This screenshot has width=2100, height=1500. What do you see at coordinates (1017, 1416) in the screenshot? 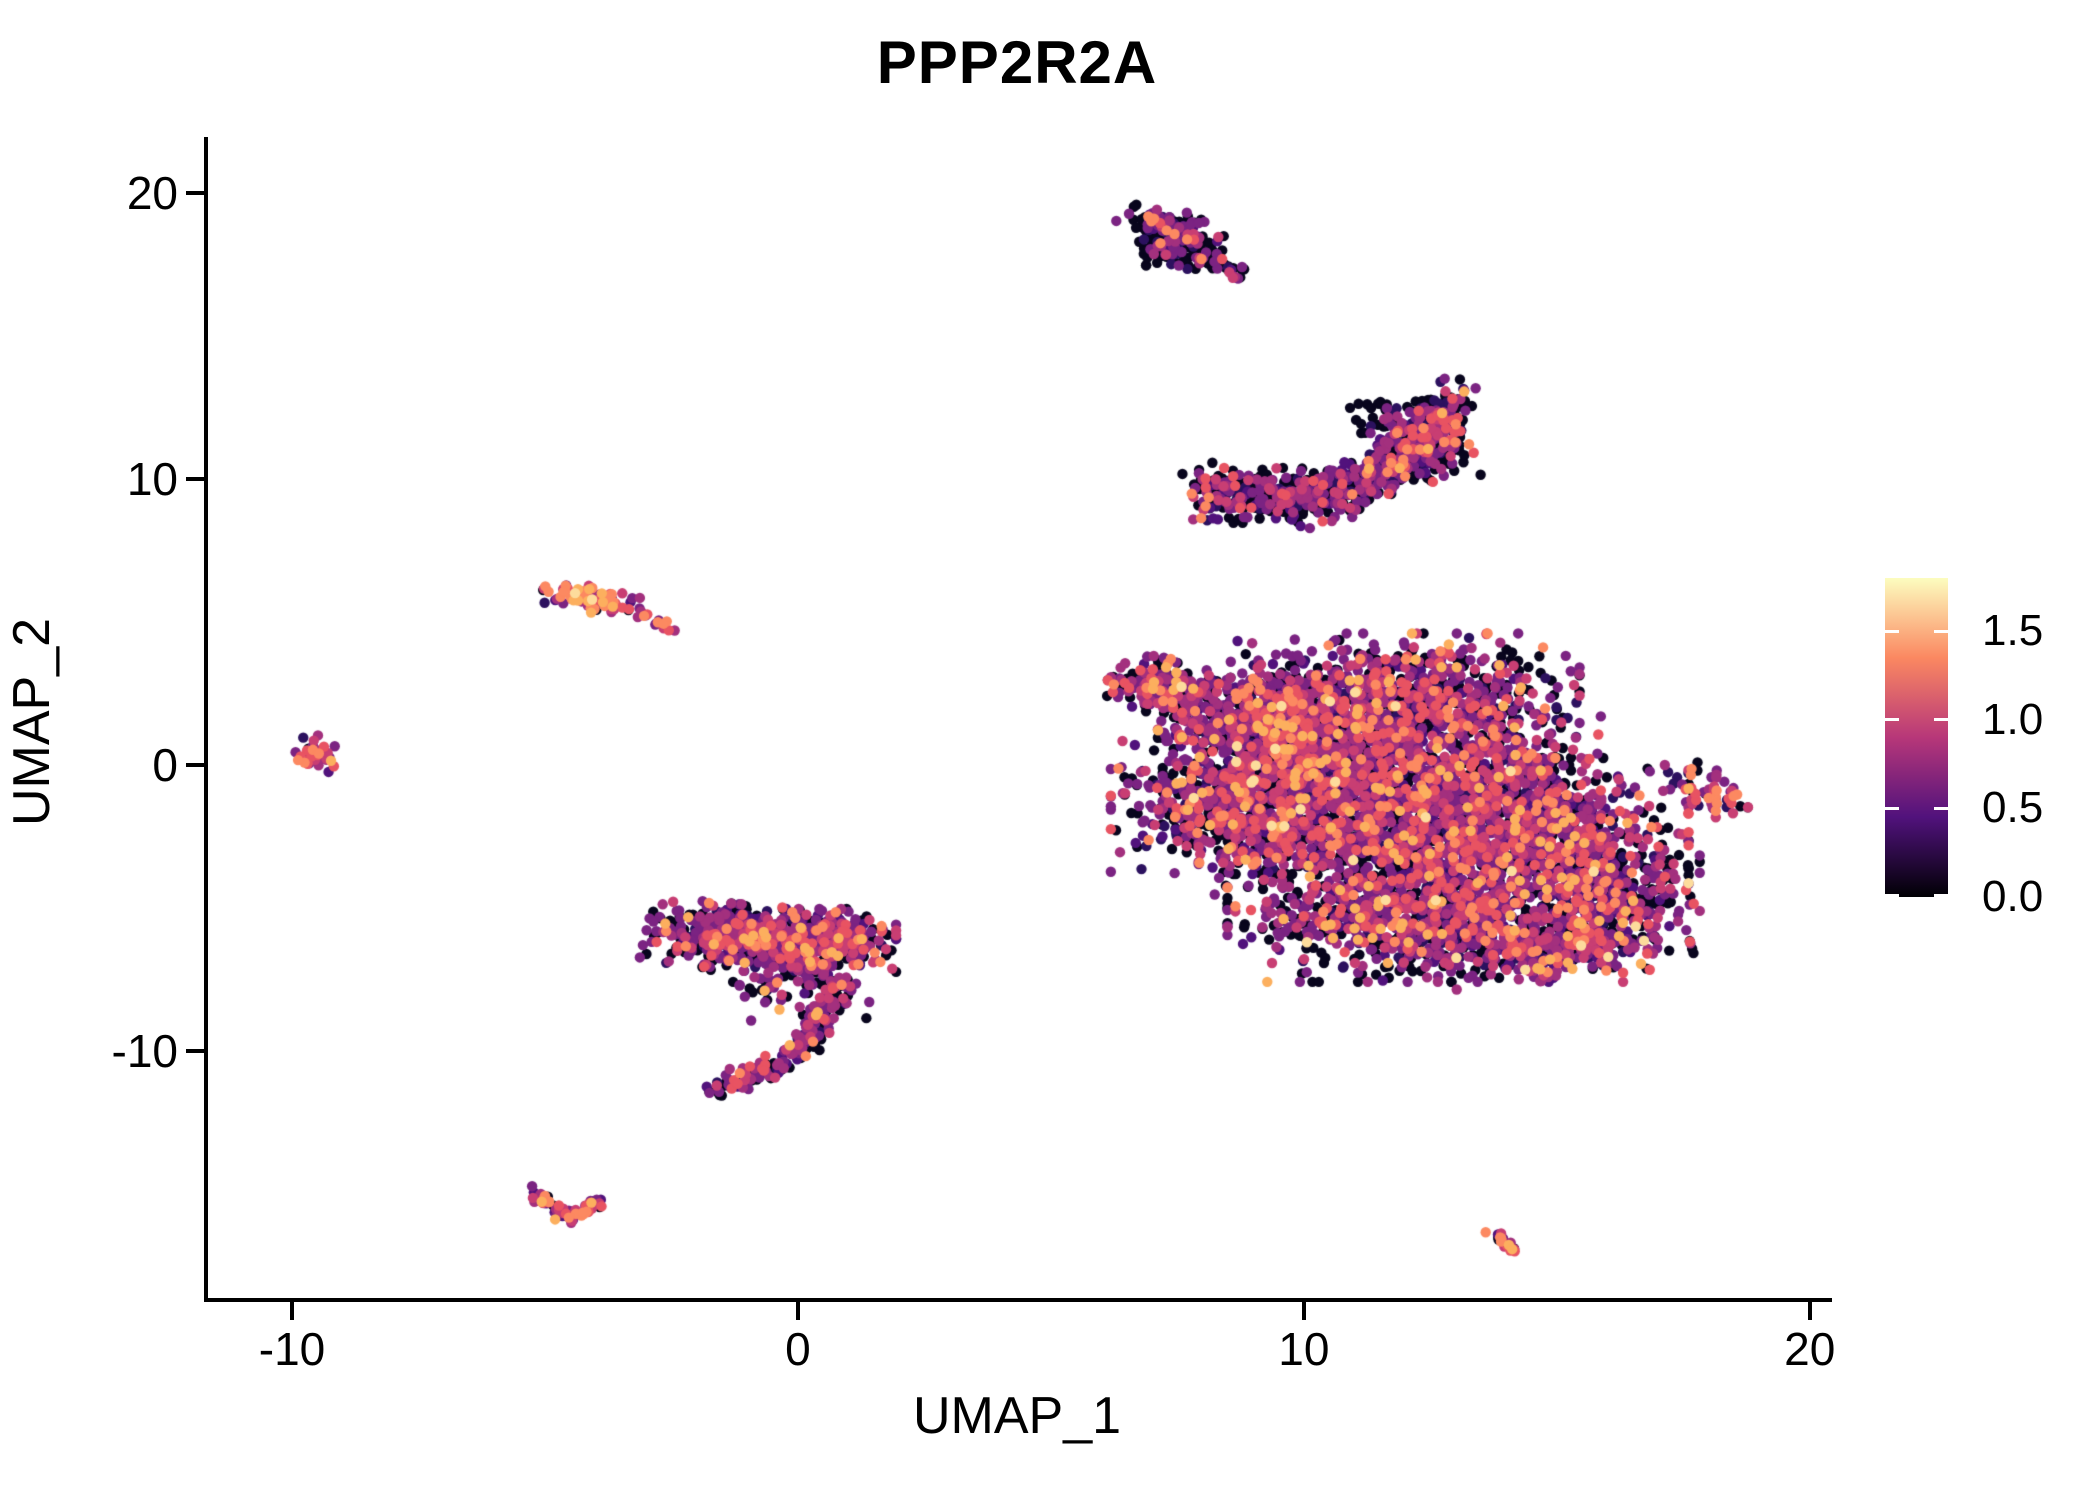
I see `x-axis-title: UMAP_1` at bounding box center [1017, 1416].